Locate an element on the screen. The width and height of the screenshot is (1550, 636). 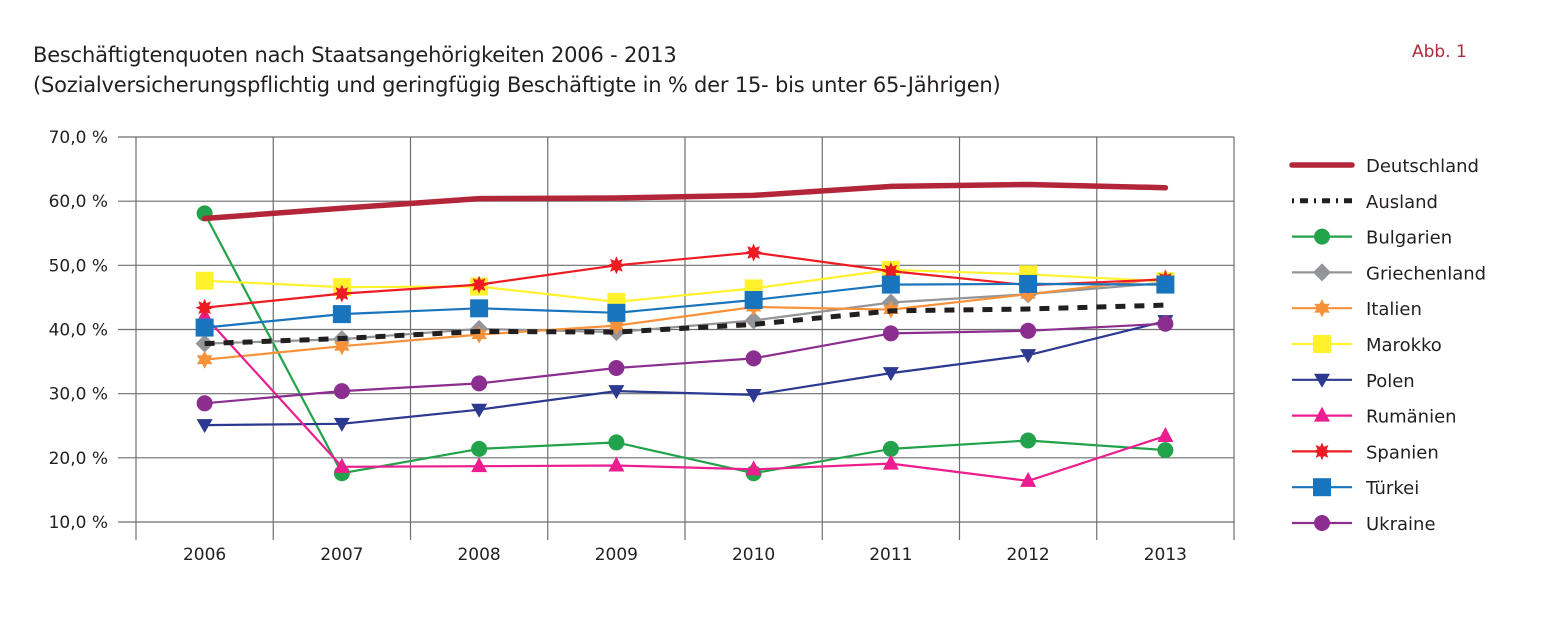
legend-item-tuerkei: Türkei is located at coordinates (1355, 488).